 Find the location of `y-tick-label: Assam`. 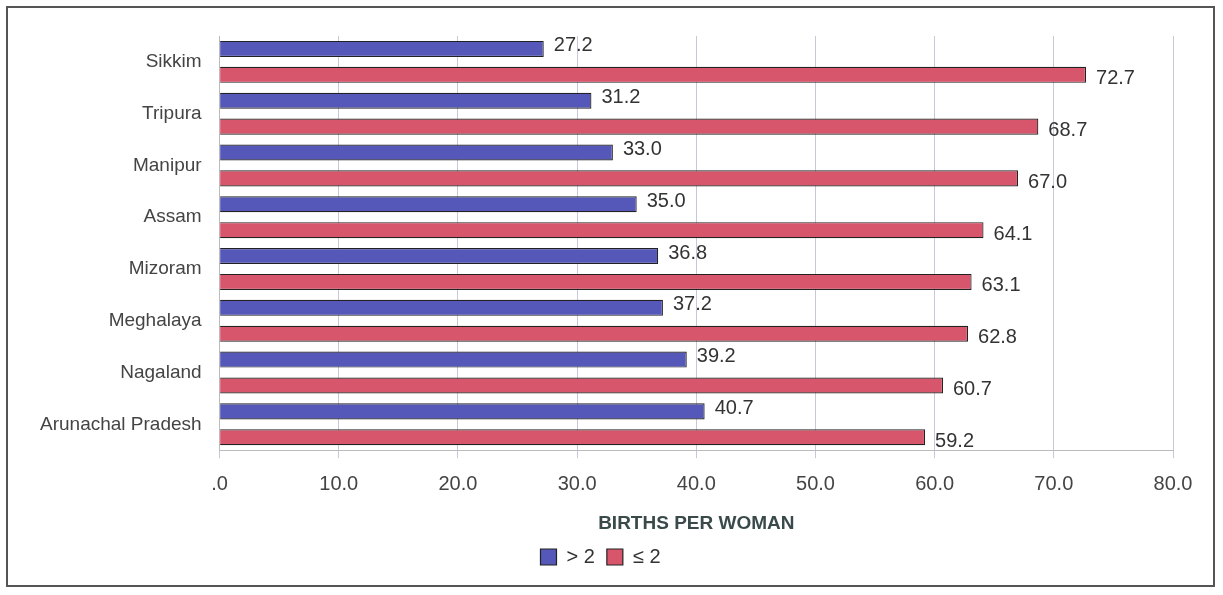

y-tick-label: Assam is located at coordinates (172, 216).